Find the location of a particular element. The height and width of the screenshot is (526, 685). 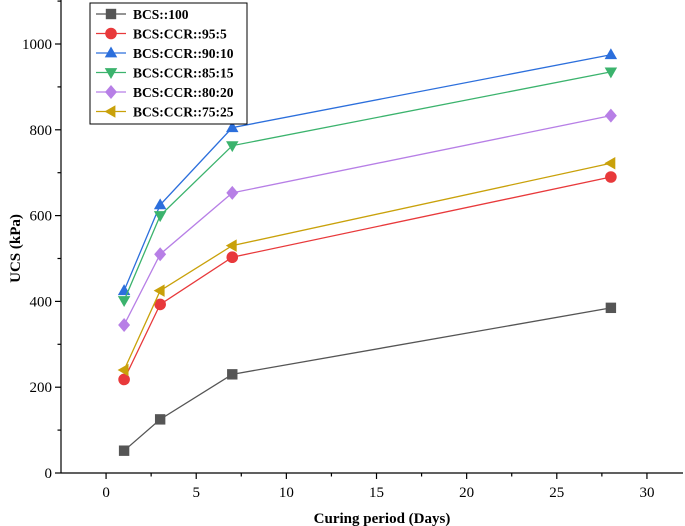

y-axis-title: UCS (kPa) is located at coordinates (16, 248).